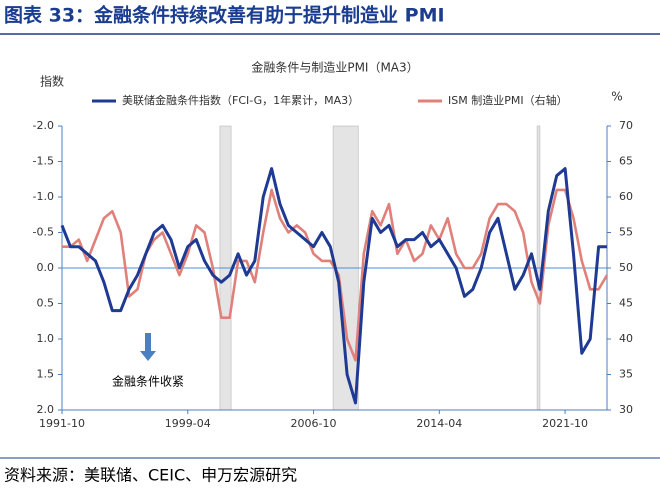  I want to click on x-tick-label: 2021-10, so click(565, 423).